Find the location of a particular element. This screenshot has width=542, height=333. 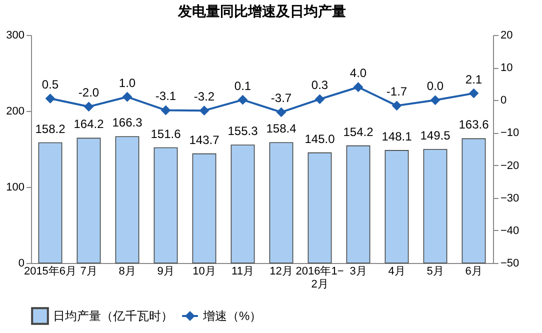

data-label: -3.1 is located at coordinates (165, 96).